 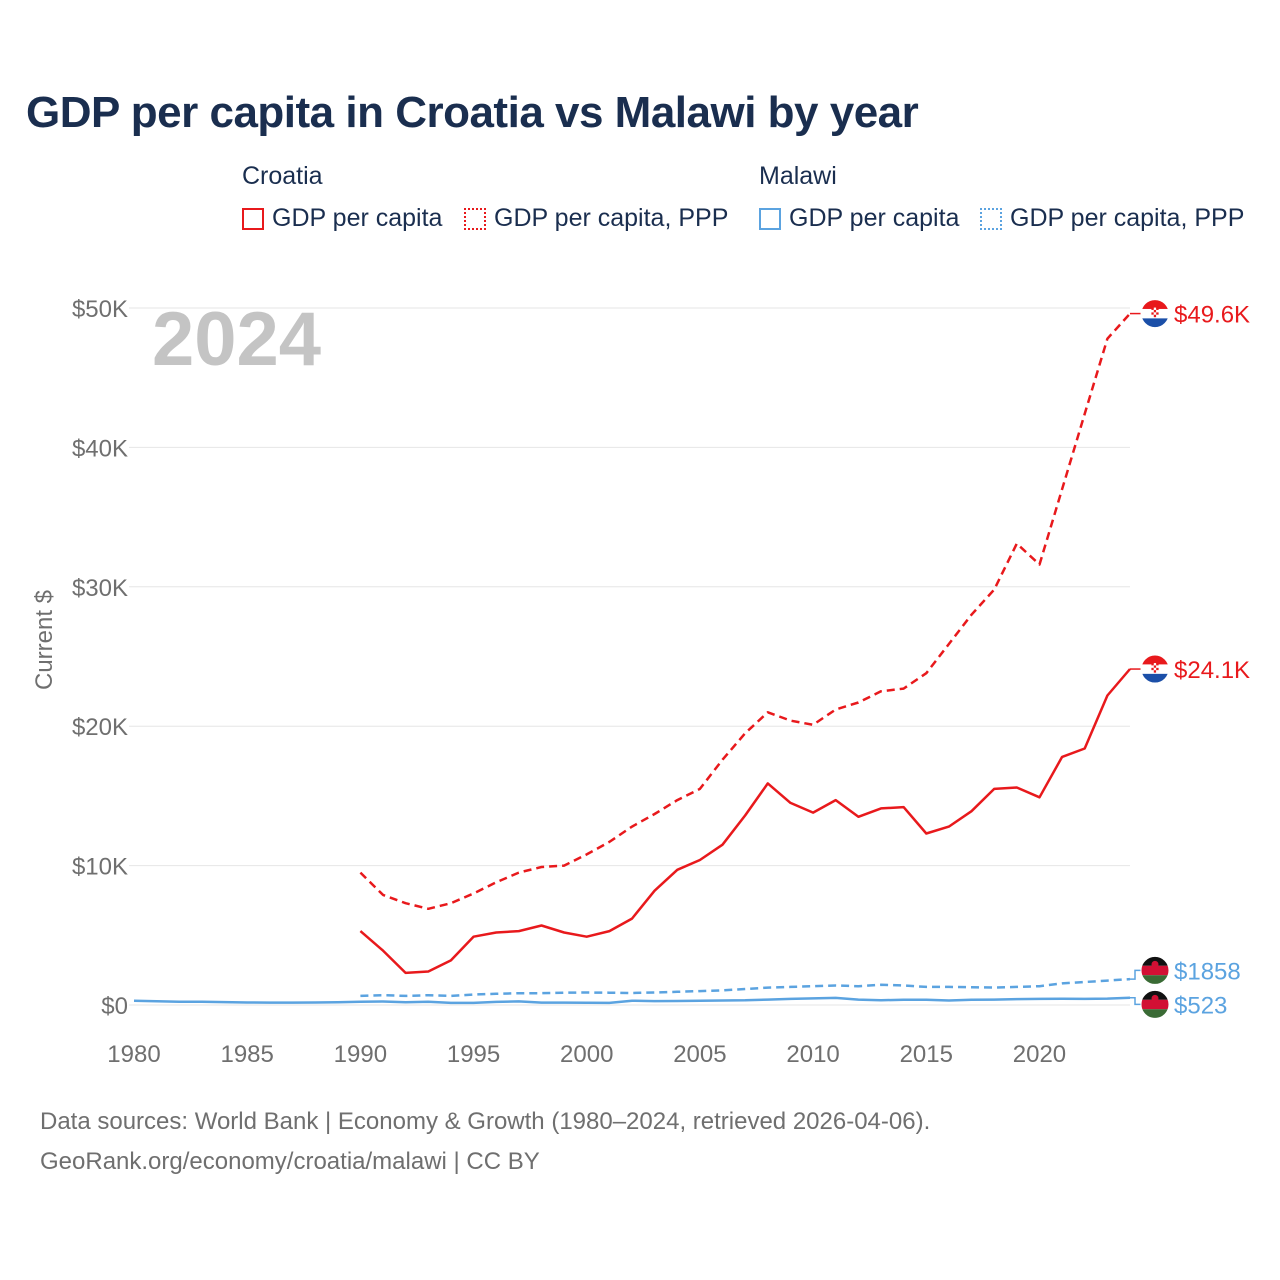 I want to click on x-tick-label: 2010, so click(x=812, y=1054).